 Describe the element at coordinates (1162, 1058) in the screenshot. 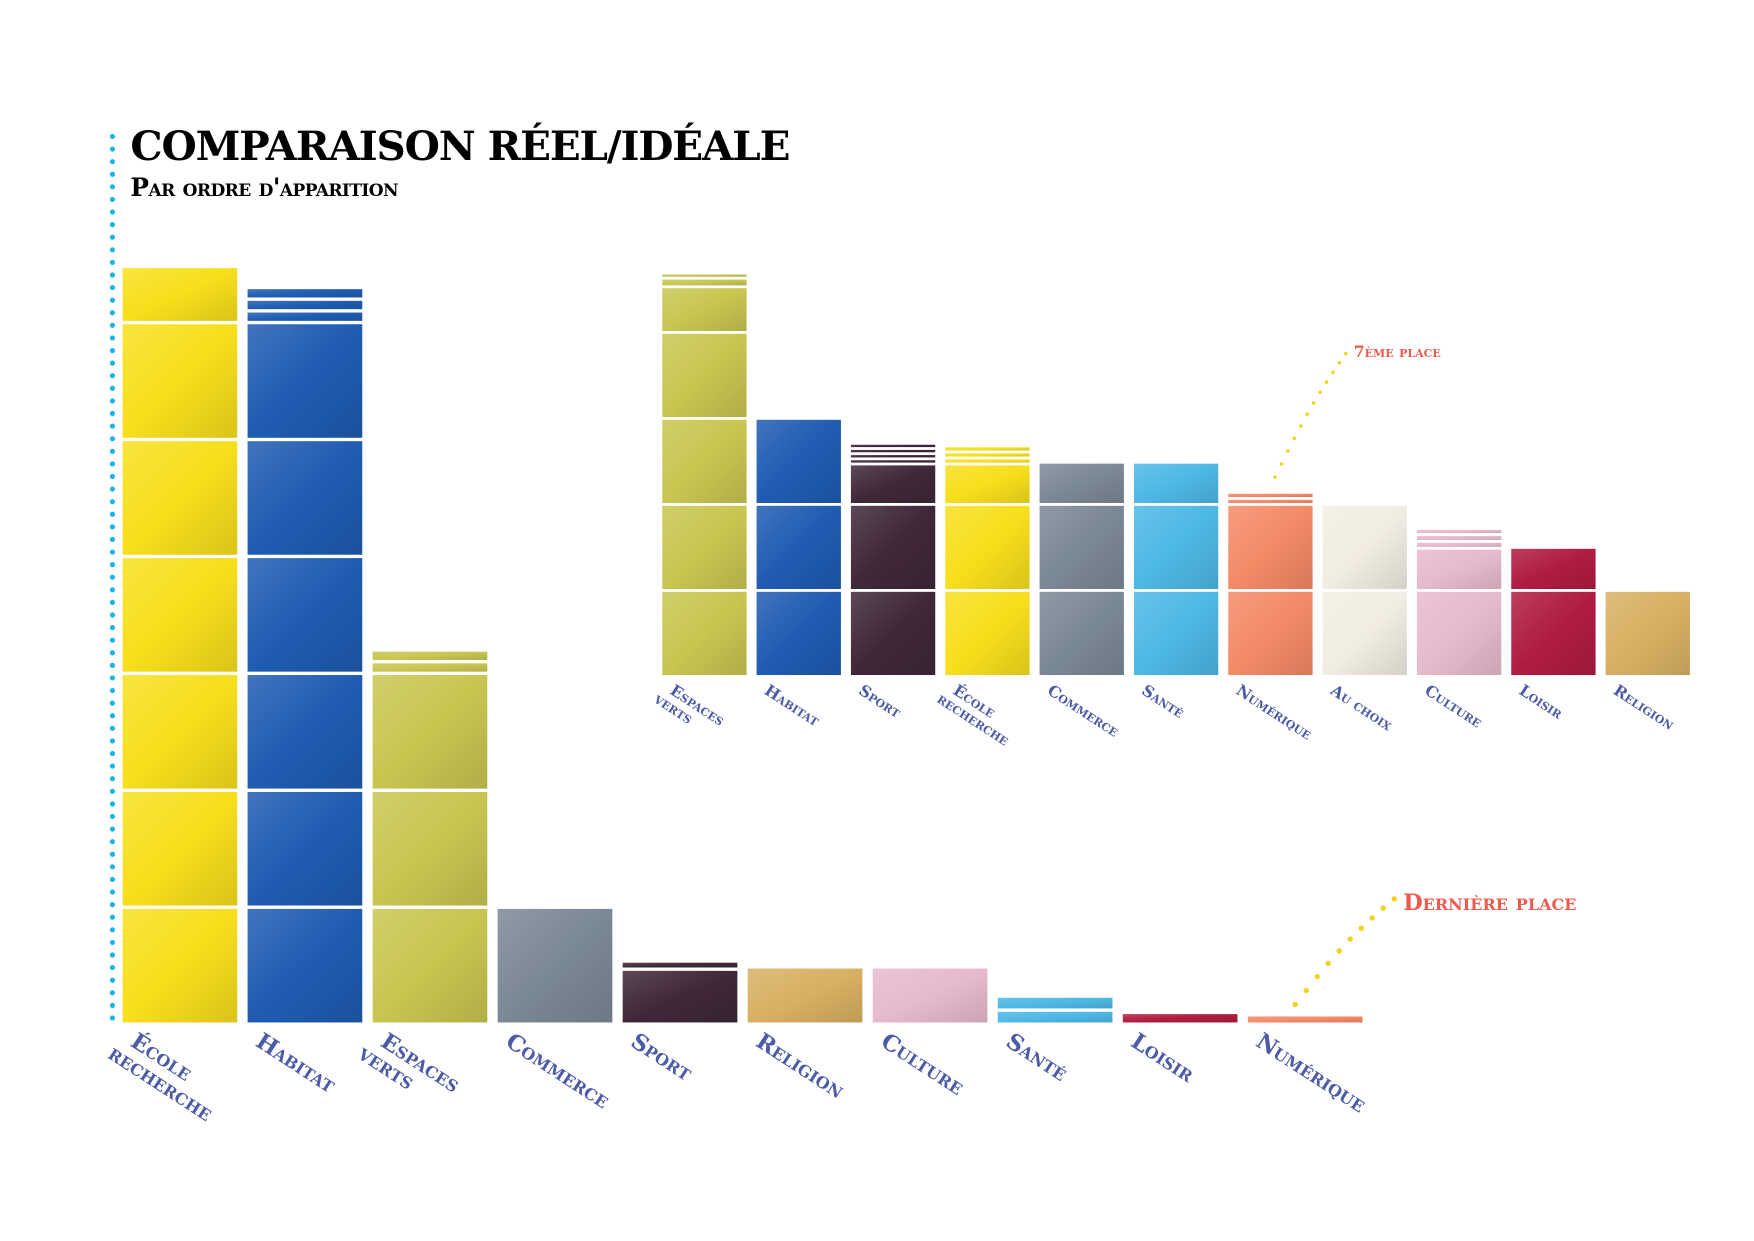

I see `category-label: Loisir` at that location.